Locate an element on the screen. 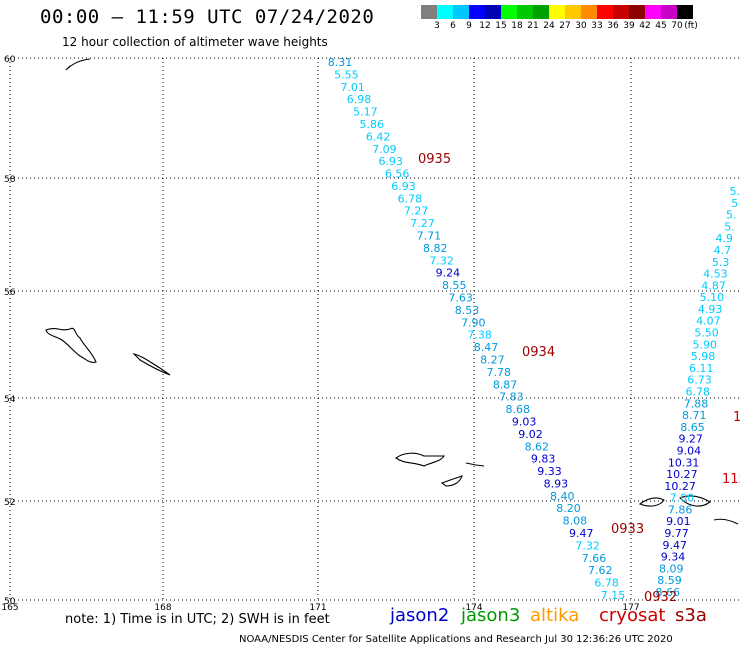 This screenshot has height=650, width=740. wave-height-value: 6.73 is located at coordinates (699, 380).